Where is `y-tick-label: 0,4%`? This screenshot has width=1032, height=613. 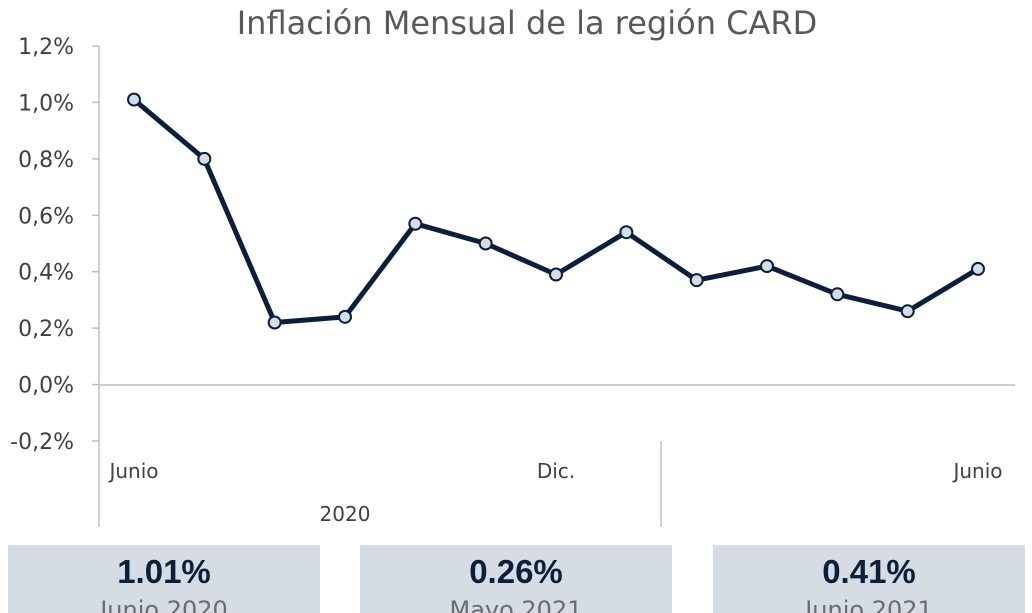
y-tick-label: 0,4% is located at coordinates (46, 273).